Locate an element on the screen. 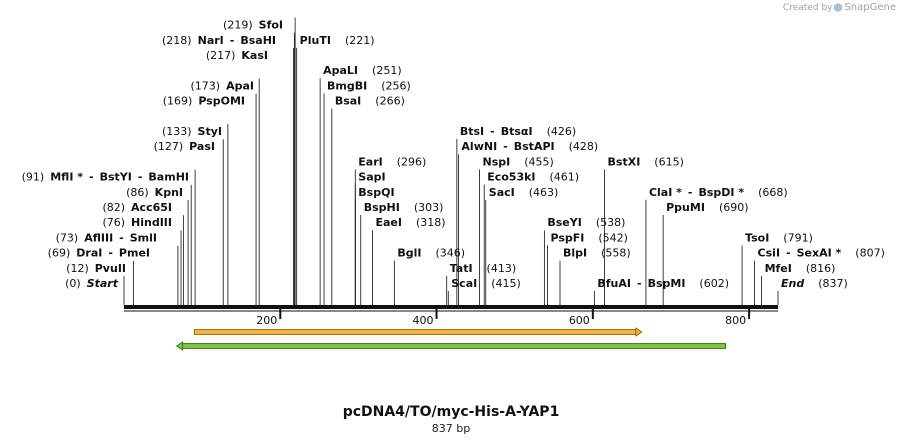 The image size is (902, 445). enzyme-name: NarI is located at coordinates (211, 40).